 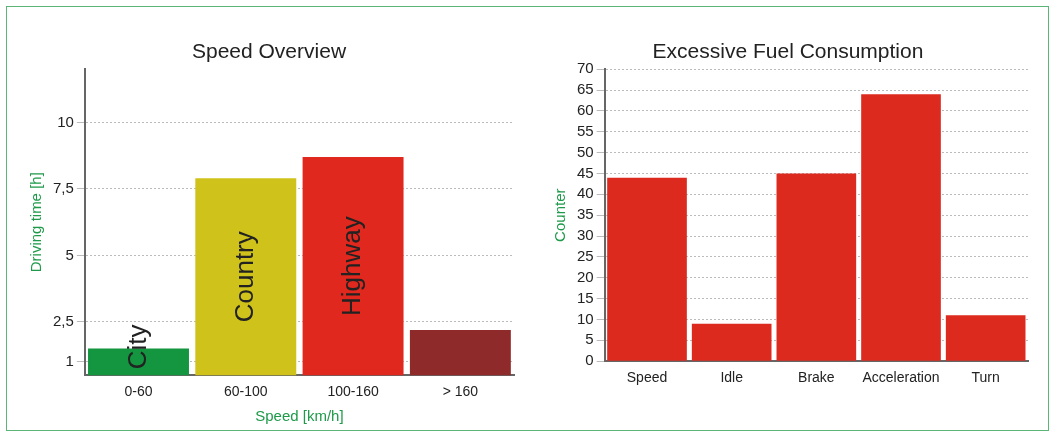 I want to click on chart-title: Excessive Fuel Consumption, so click(x=788, y=51).